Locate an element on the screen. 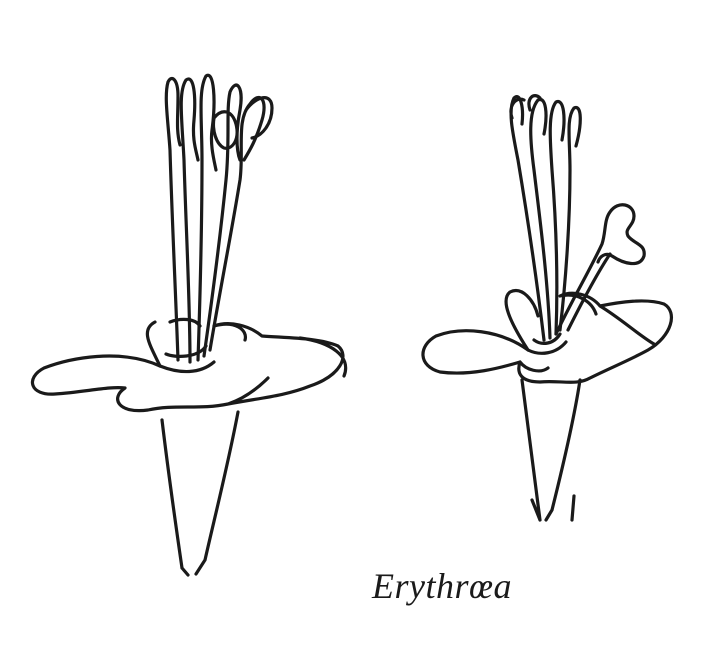  left-flower-petals is located at coordinates (189, 365).